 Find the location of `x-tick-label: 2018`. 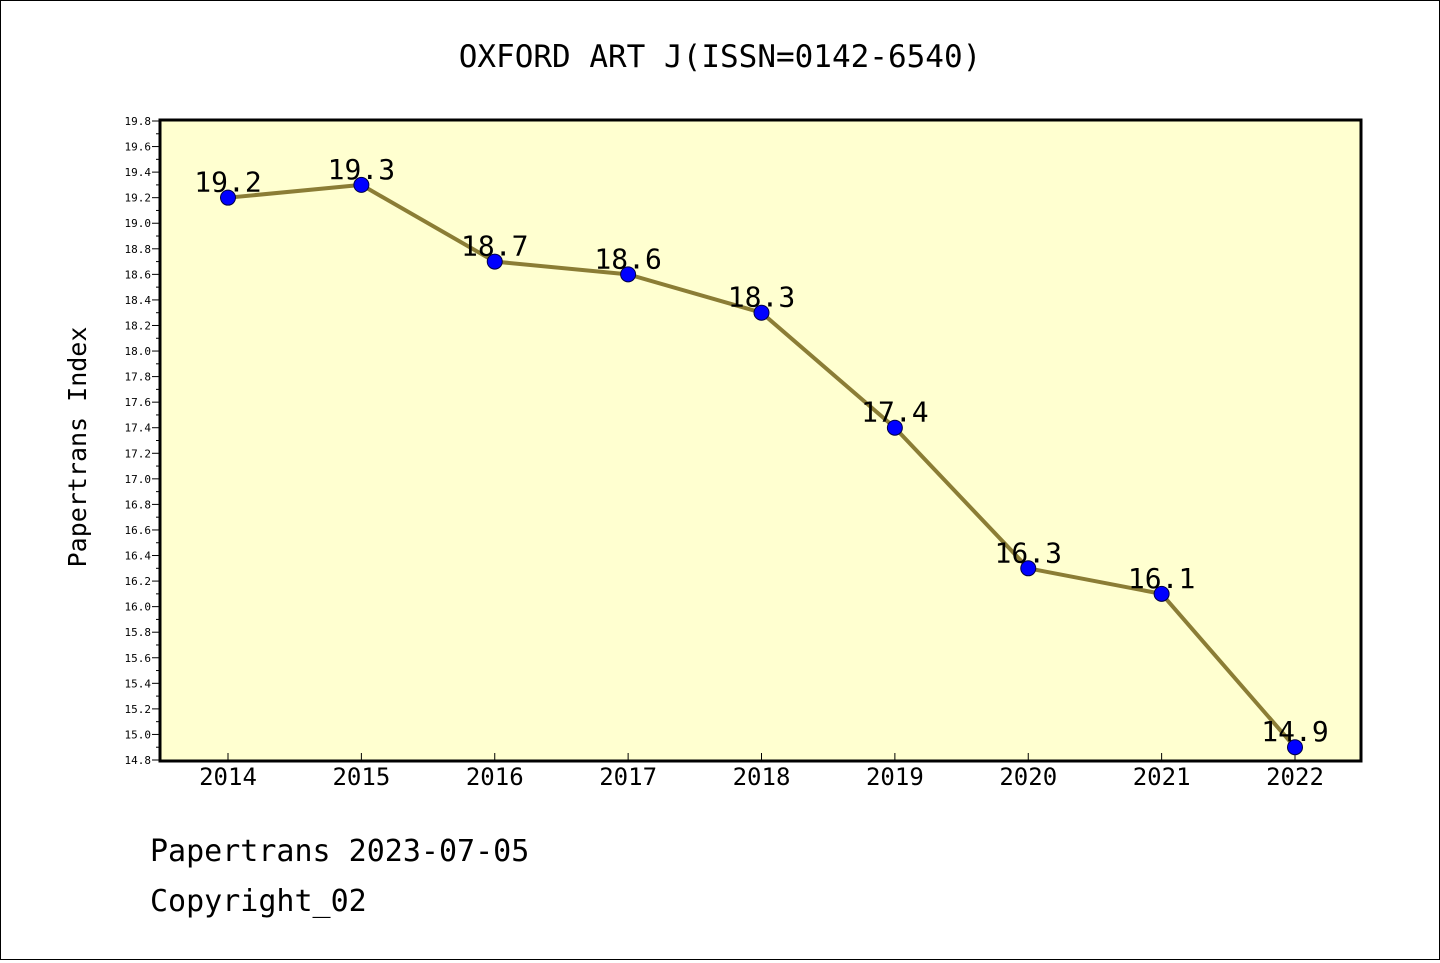

x-tick-label: 2018 is located at coordinates (762, 777).